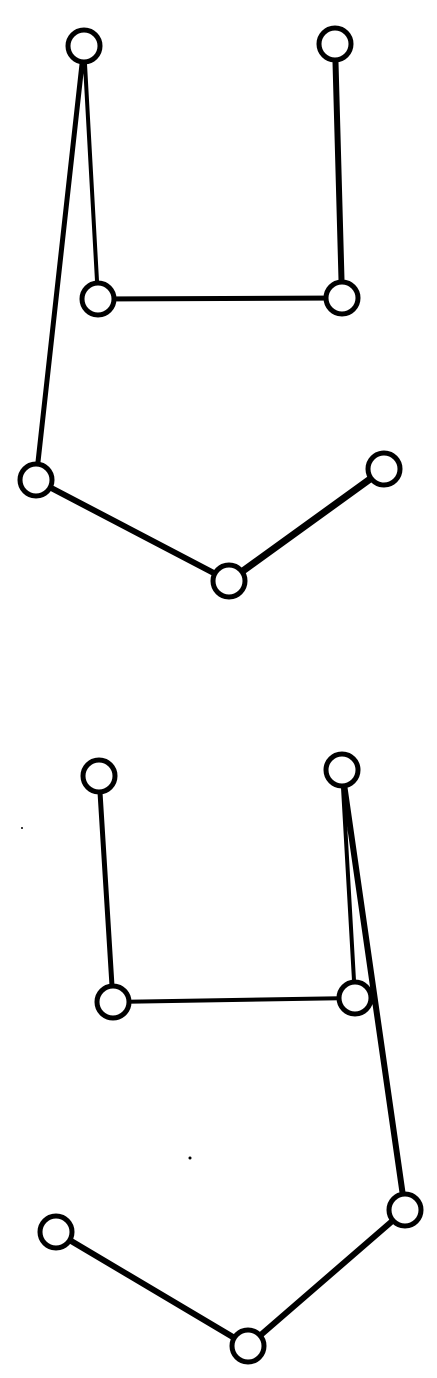  What do you see at coordinates (60, 263) in the screenshot?
I see `upper-graph-edge-a-e` at bounding box center [60, 263].